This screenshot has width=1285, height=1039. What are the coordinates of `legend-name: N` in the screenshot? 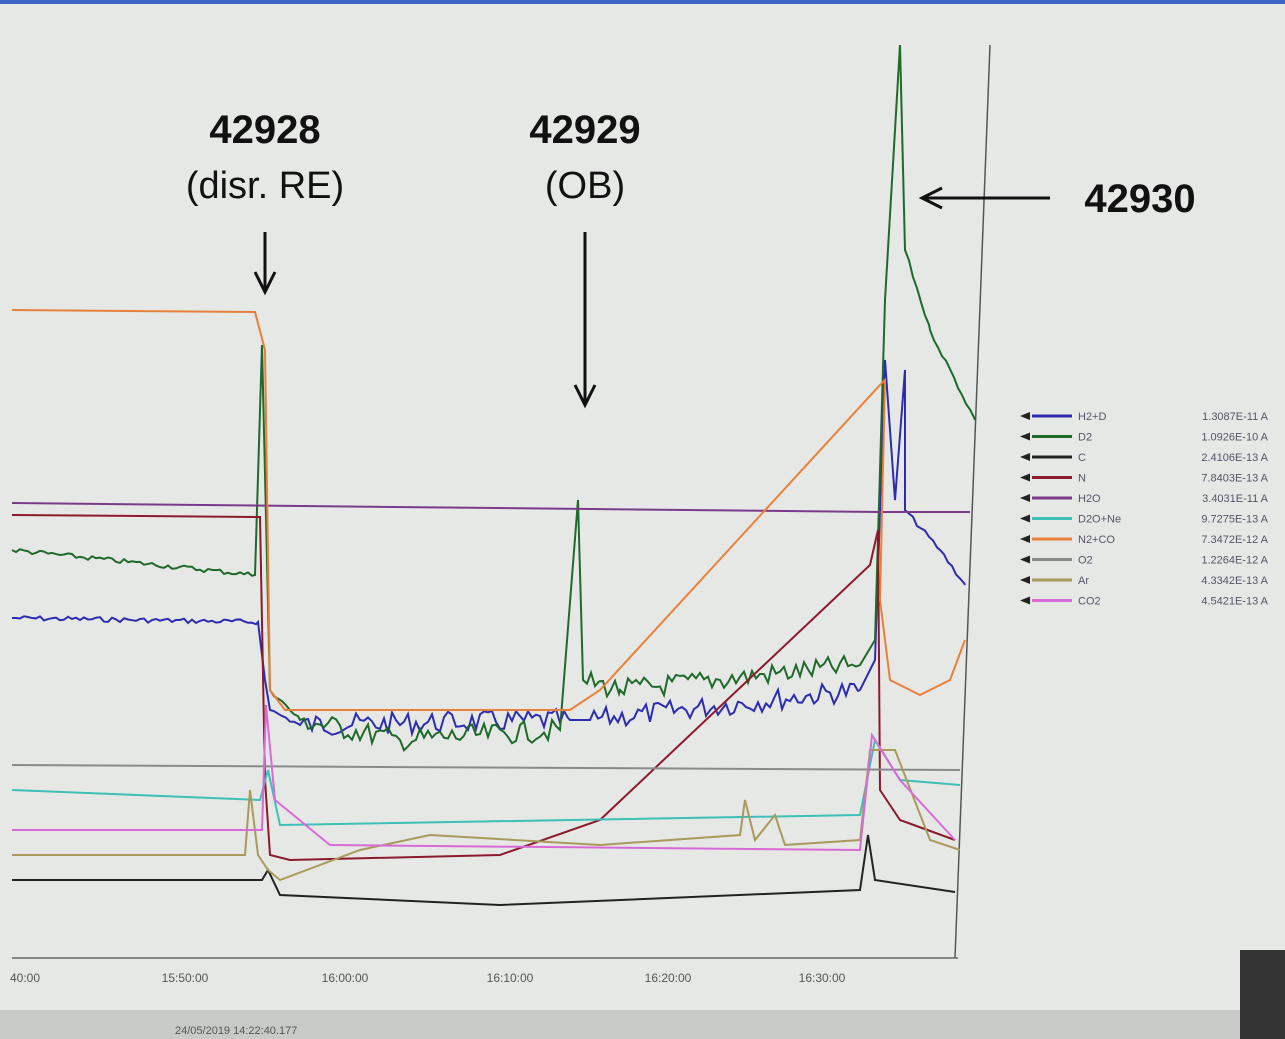 It's located at (1082, 479).